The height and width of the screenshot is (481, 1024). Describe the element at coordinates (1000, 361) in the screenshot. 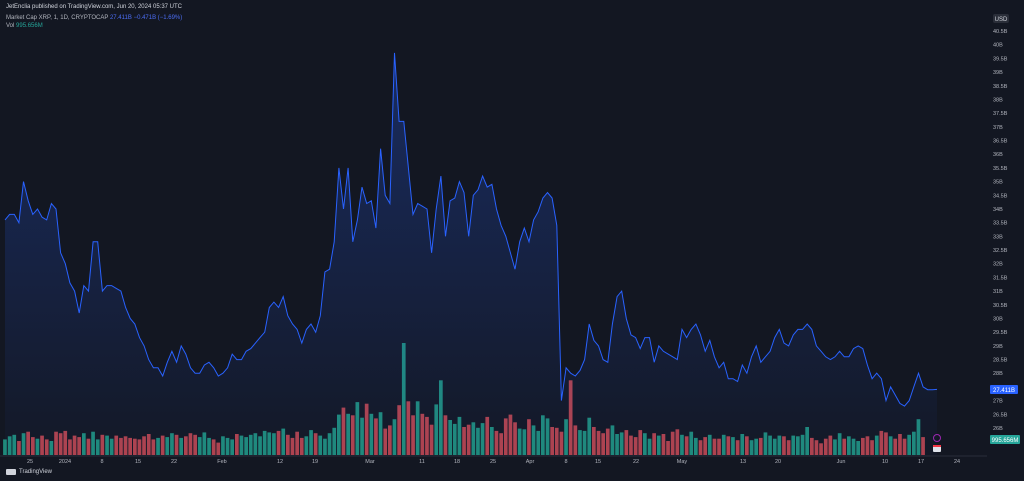

I see `y-tick-label: 28.5B` at that location.